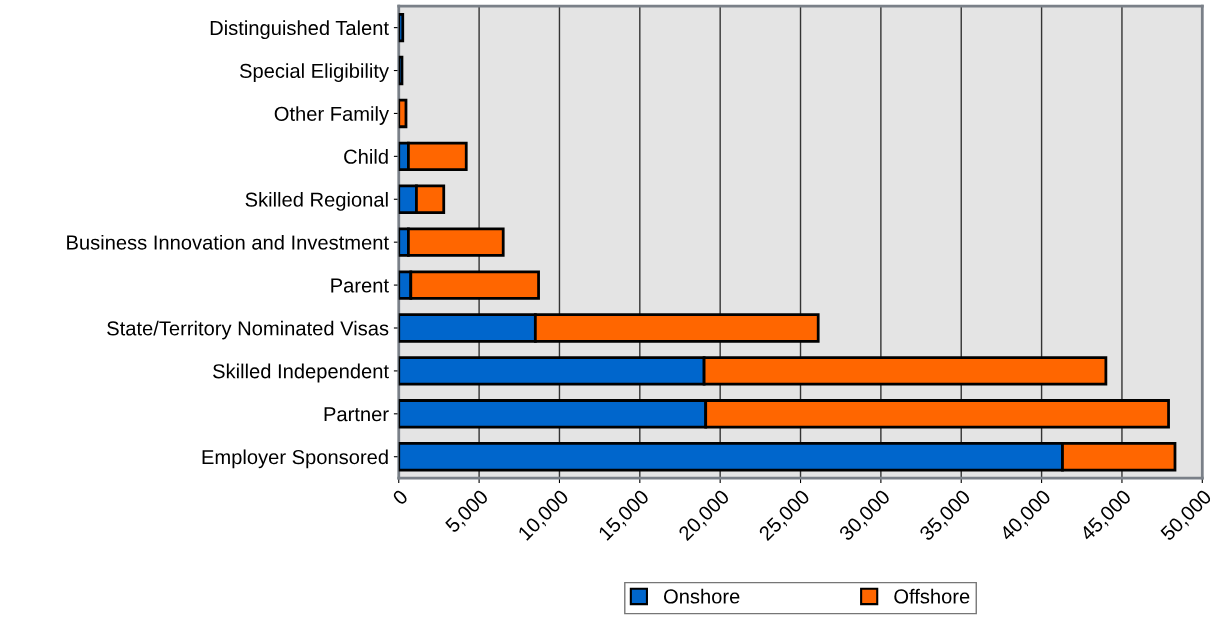 The width and height of the screenshot is (1212, 617). I want to click on x-tick-label: 0, so click(400, 497).